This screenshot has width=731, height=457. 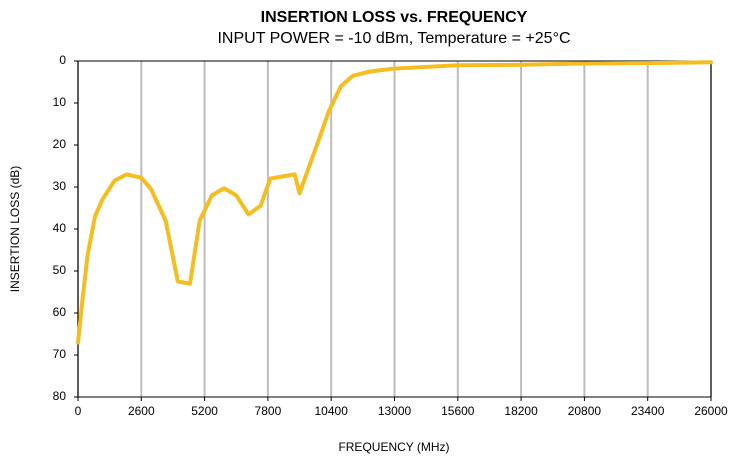 I want to click on y-tick-label: 70, so click(x=60, y=354).